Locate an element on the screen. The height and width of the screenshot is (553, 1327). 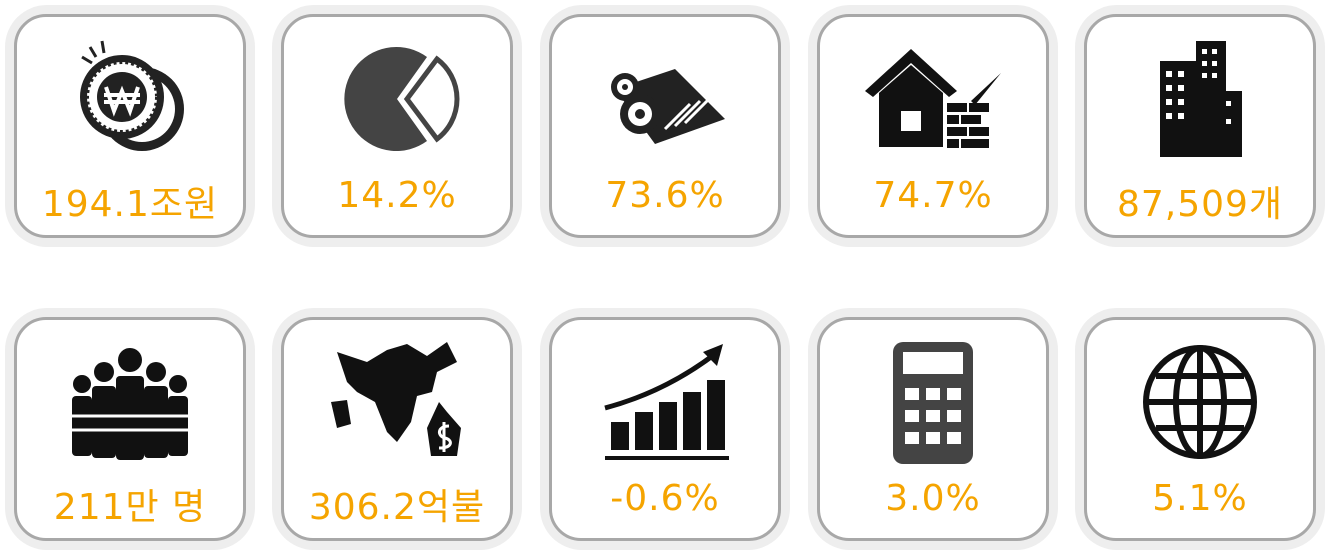
card-frame: 211만 명 is located at coordinates (130, 429).